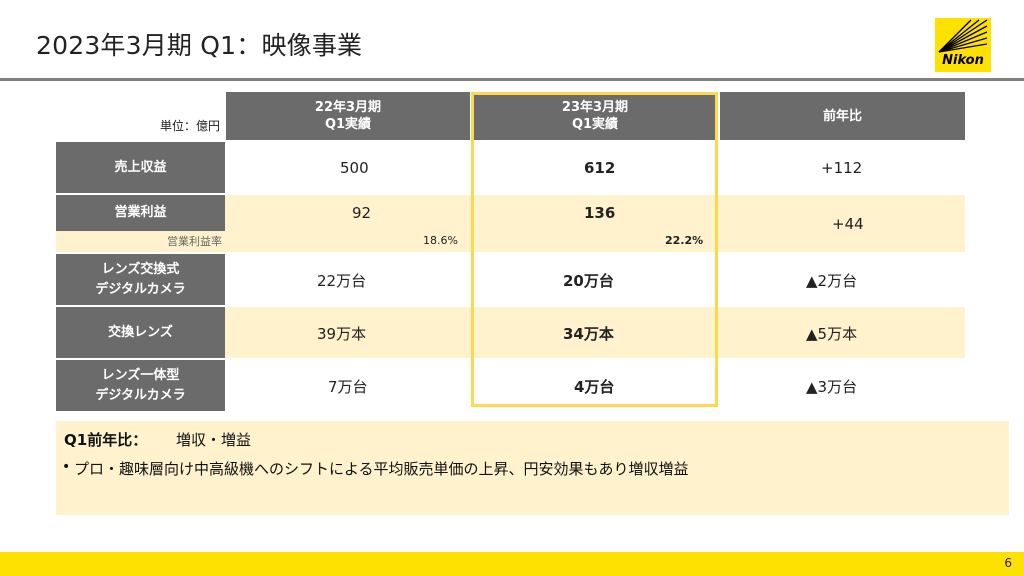 The height and width of the screenshot is (576, 1024). I want to click on cell-revenue-curr: 612, so click(600, 168).